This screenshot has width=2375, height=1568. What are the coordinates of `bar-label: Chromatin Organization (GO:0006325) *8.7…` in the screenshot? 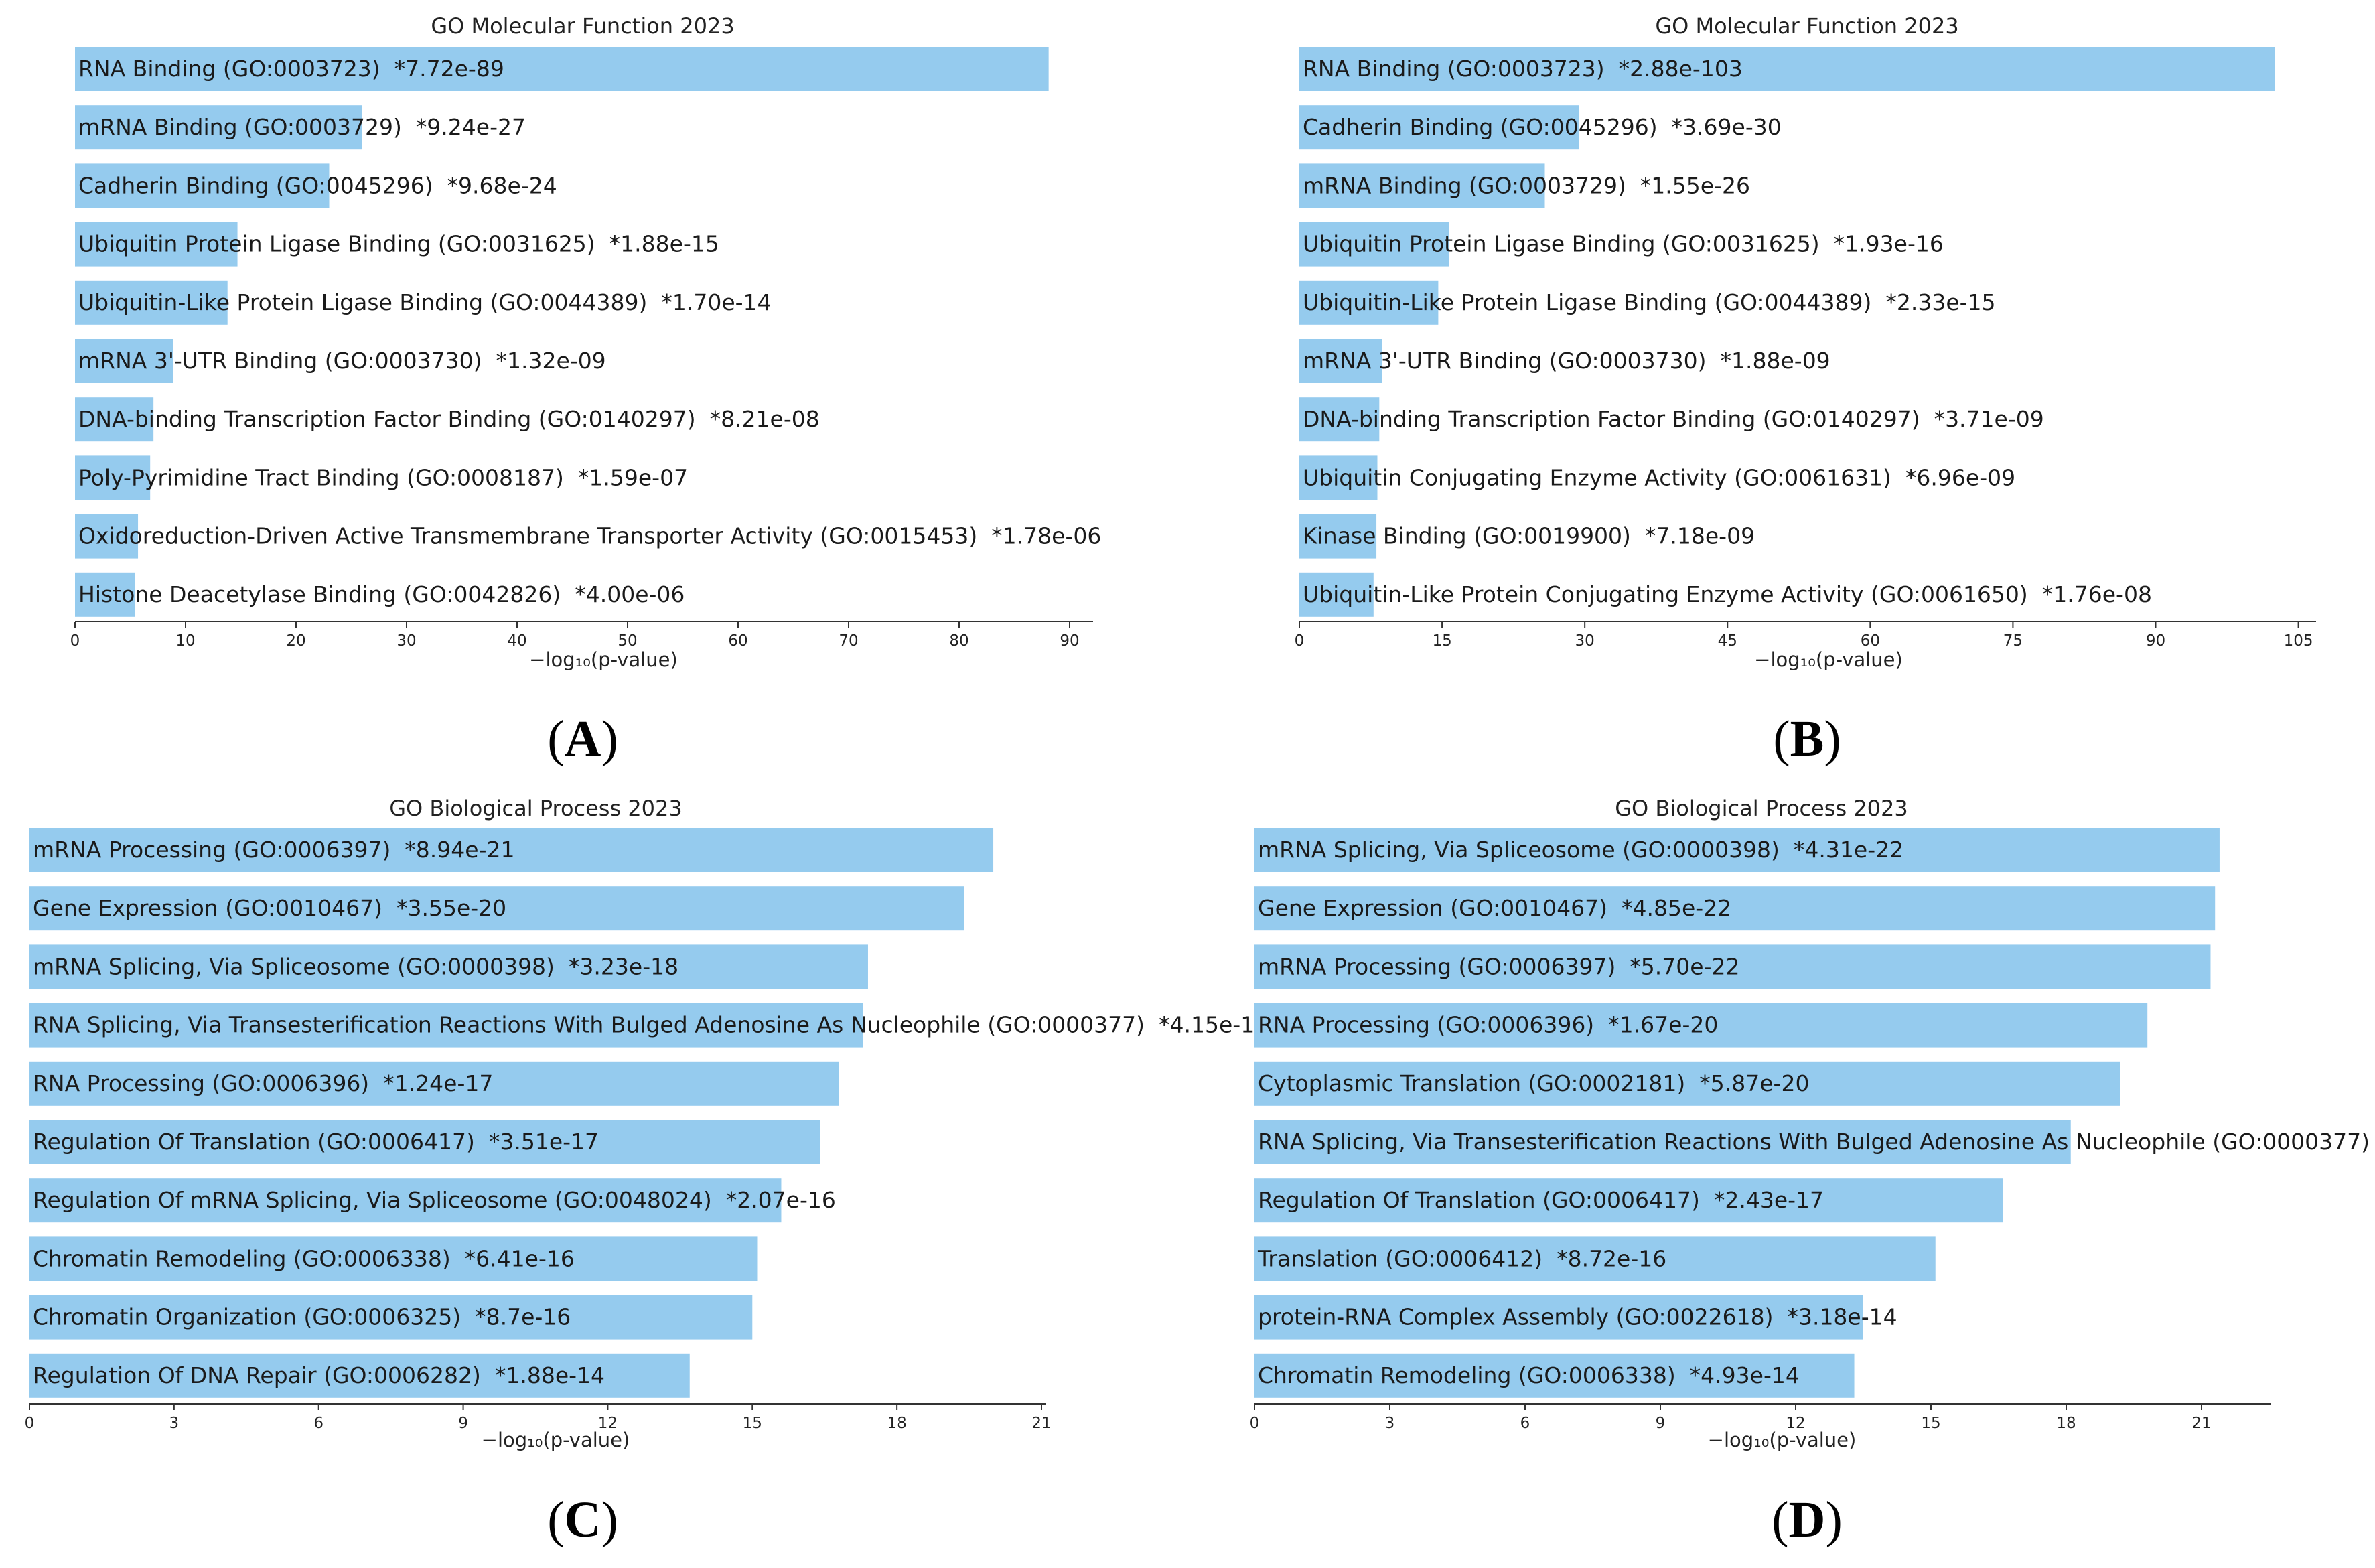 It's located at (302, 1317).